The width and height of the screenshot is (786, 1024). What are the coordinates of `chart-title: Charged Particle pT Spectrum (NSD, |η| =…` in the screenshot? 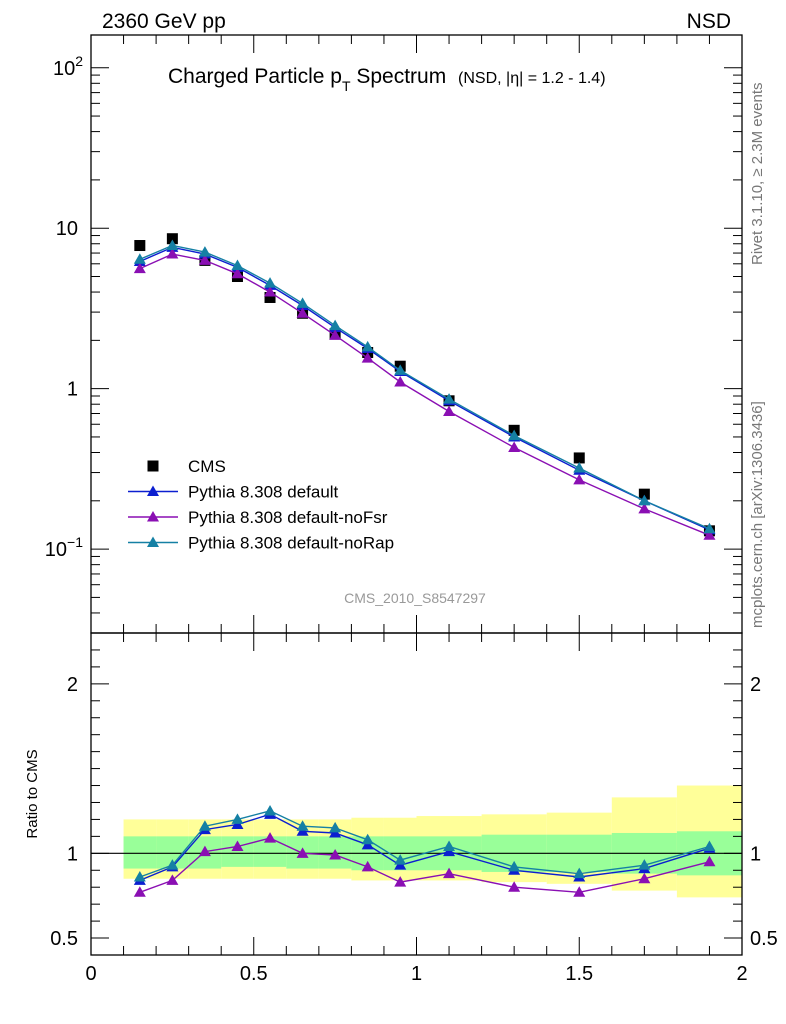 It's located at (387, 79).